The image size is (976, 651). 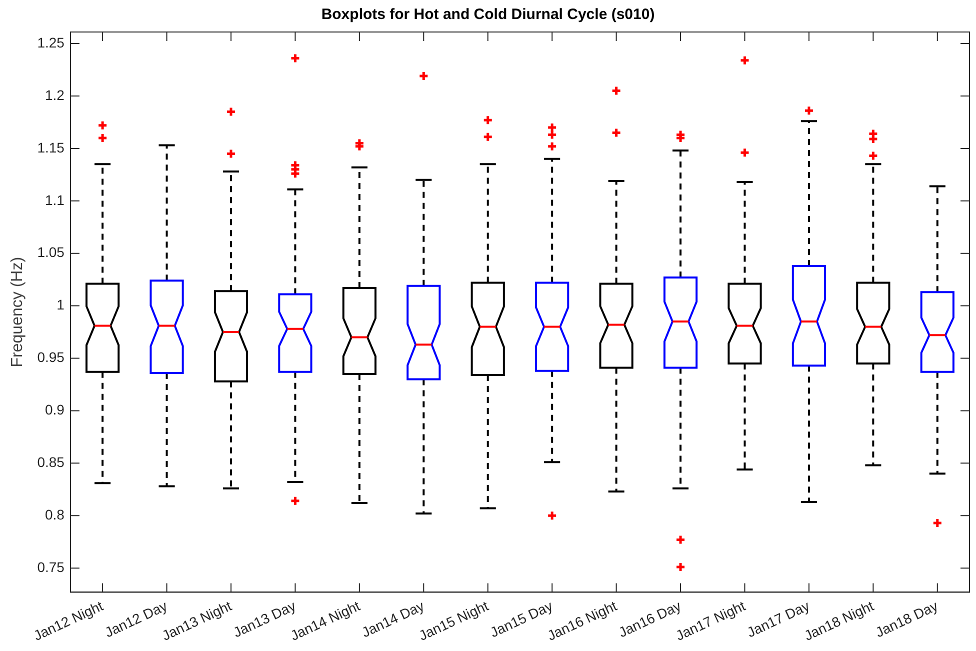 What do you see at coordinates (54, 200) in the screenshot?
I see `y-tick-label: 1.1` at bounding box center [54, 200].